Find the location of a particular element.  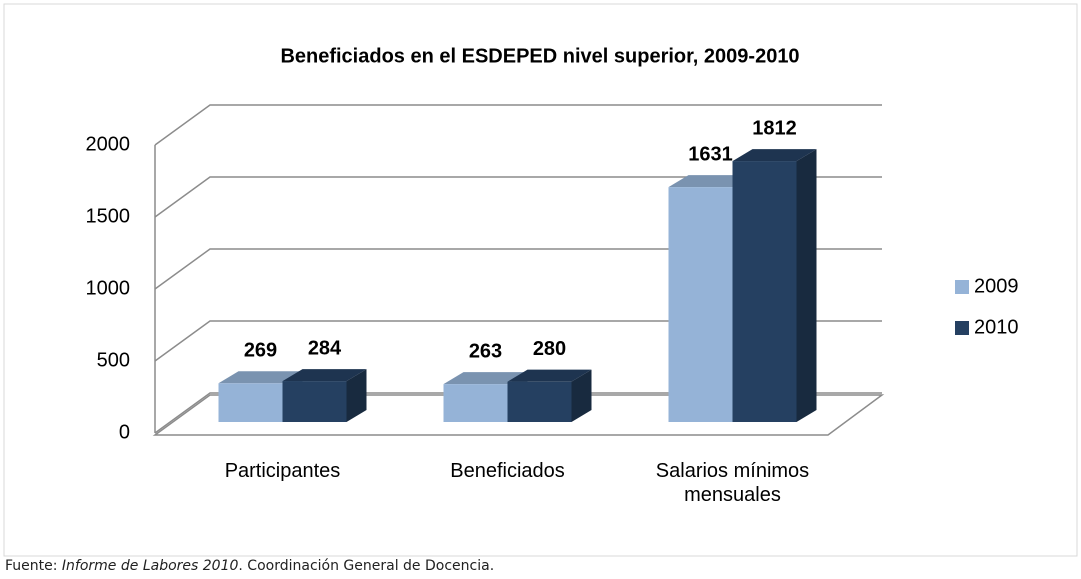

value-label: 1812 is located at coordinates (774, 128).